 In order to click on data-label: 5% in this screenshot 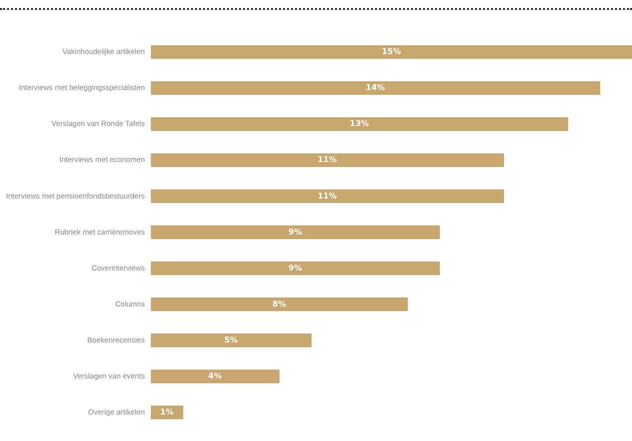, I will do `click(231, 339)`.